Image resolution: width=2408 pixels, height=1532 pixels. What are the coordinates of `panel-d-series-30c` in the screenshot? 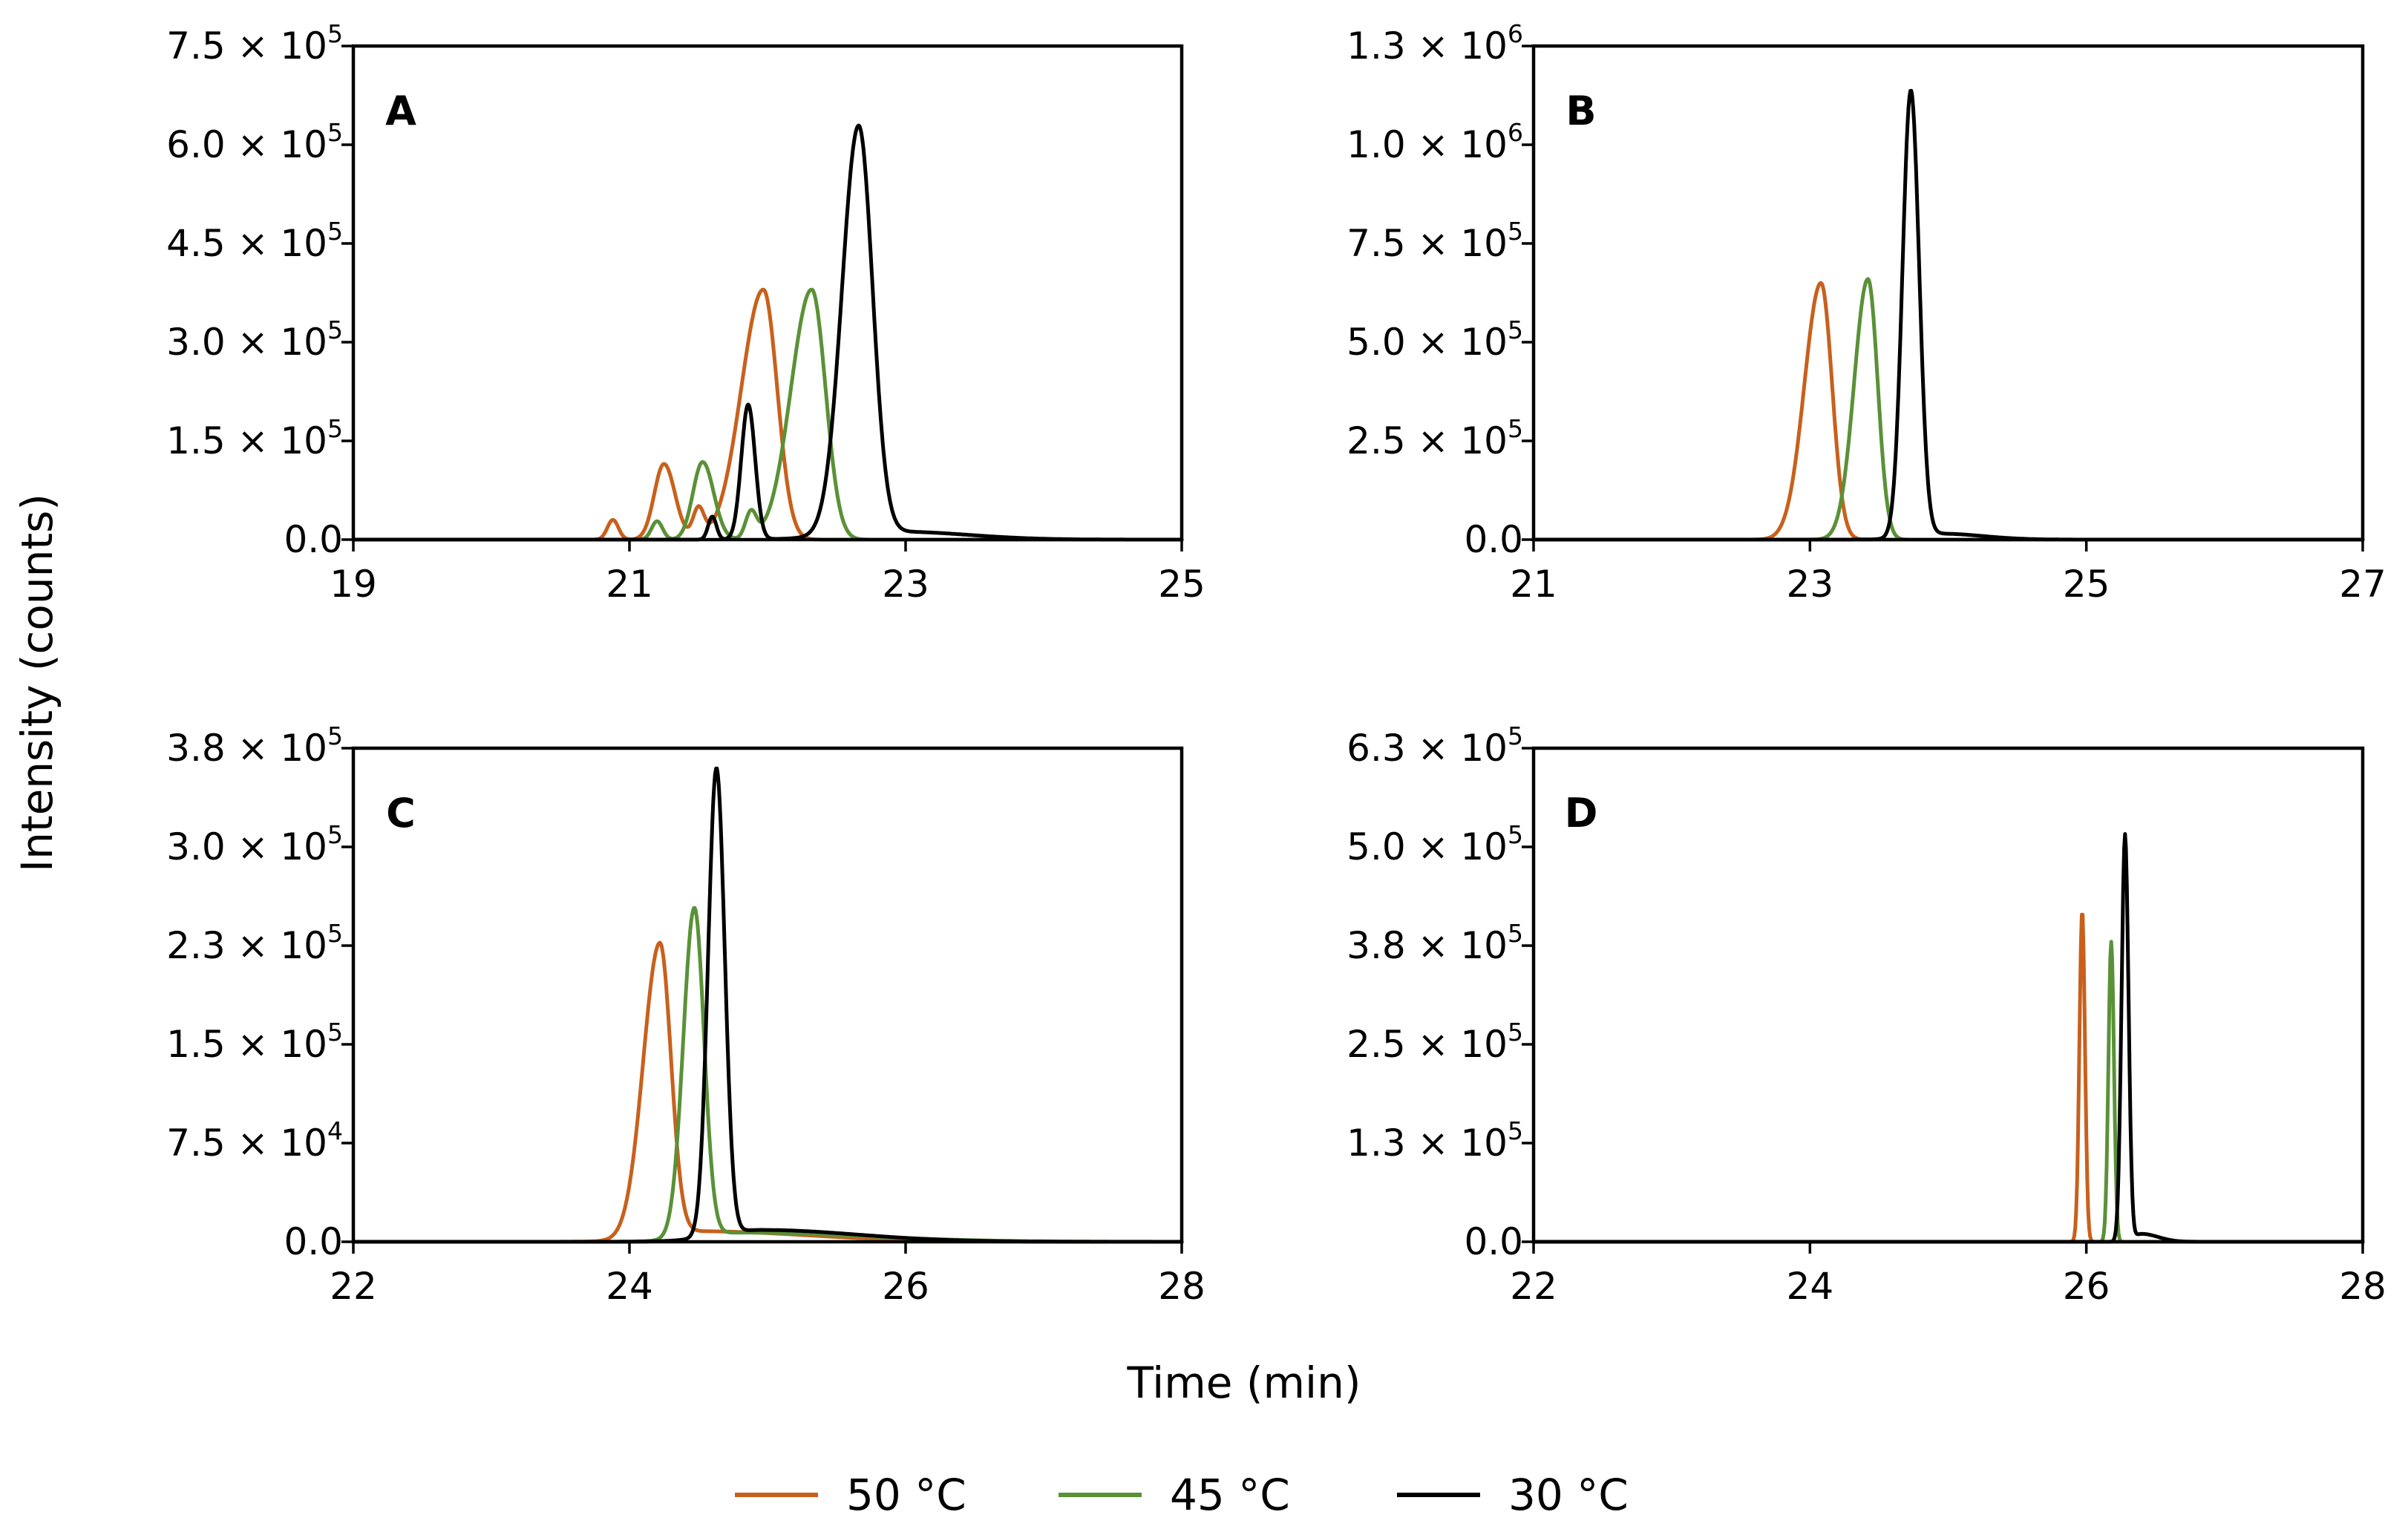 It's located at (1948, 1038).